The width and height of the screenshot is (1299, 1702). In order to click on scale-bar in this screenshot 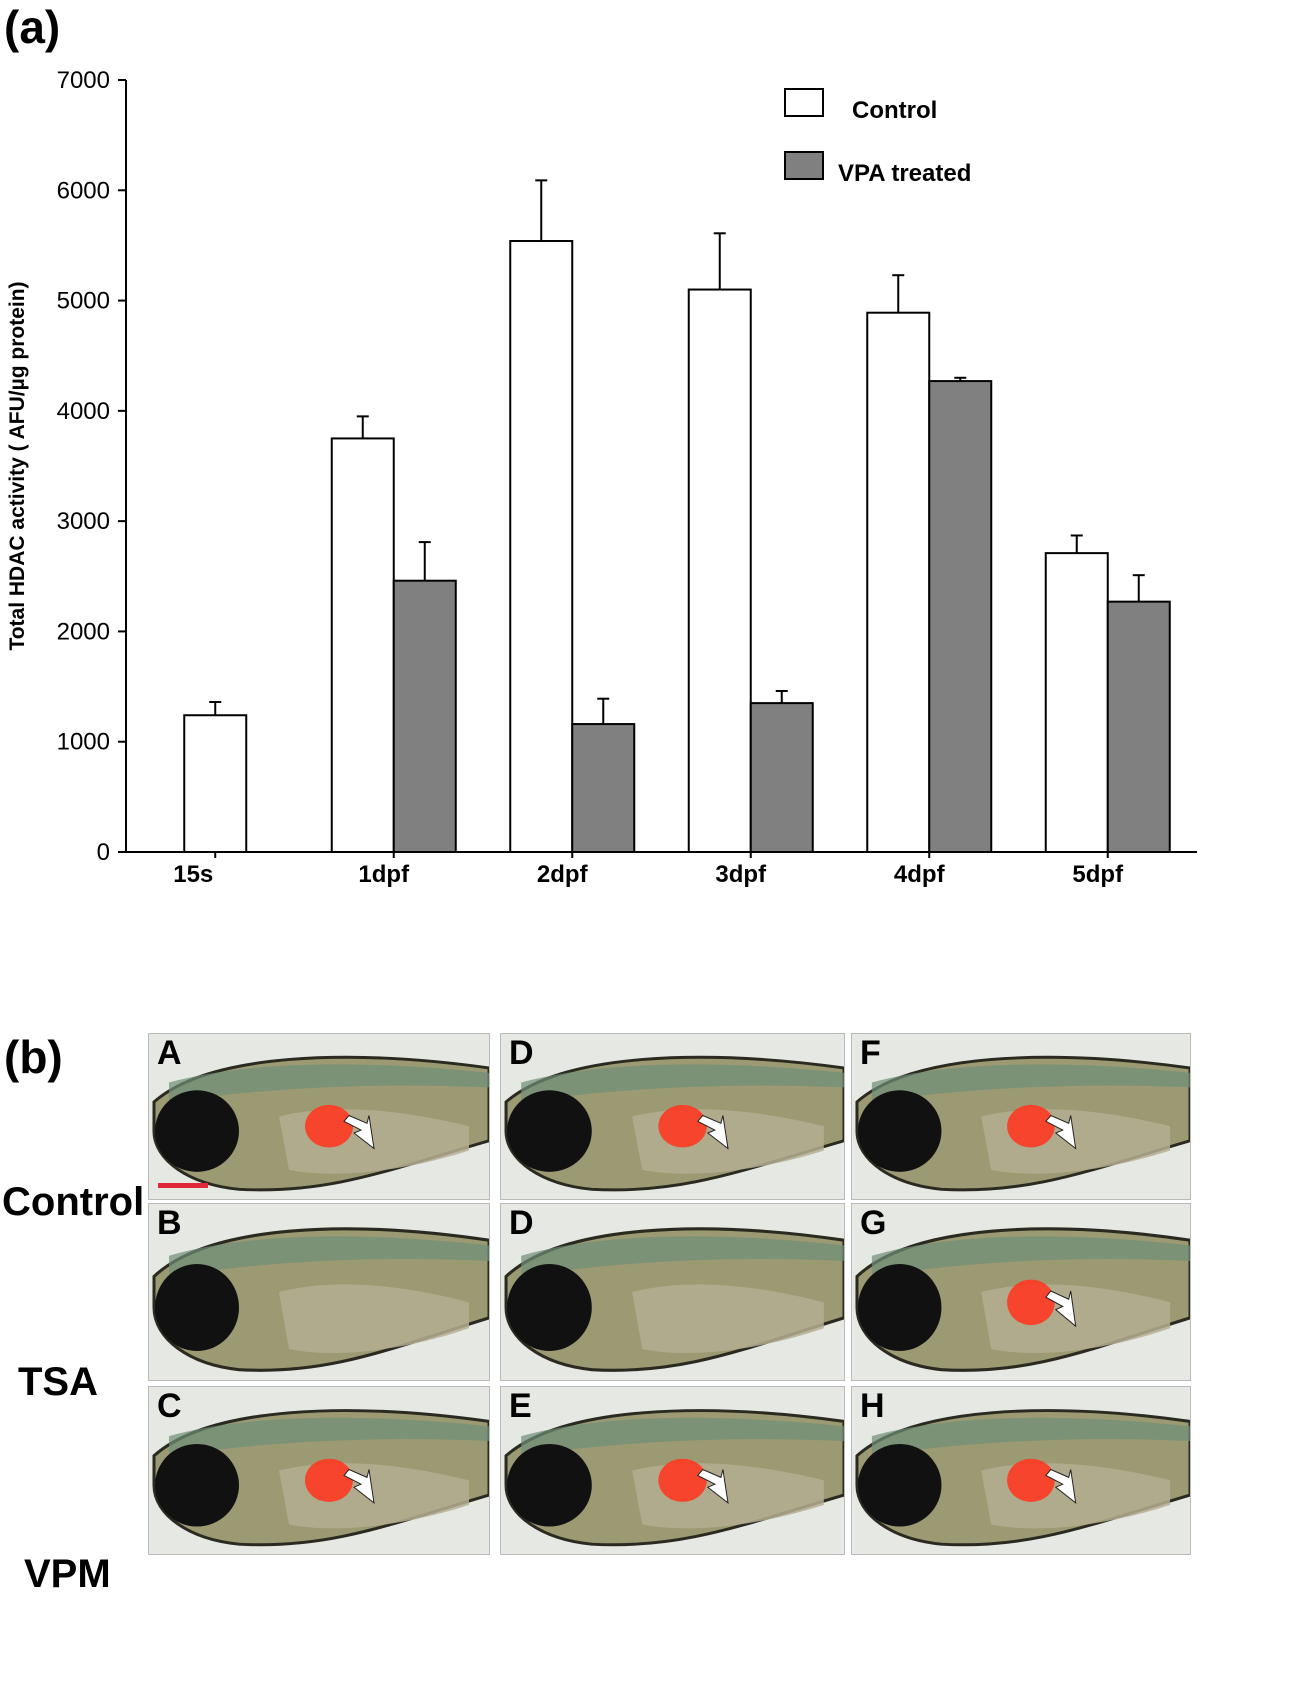, I will do `click(183, 1185)`.